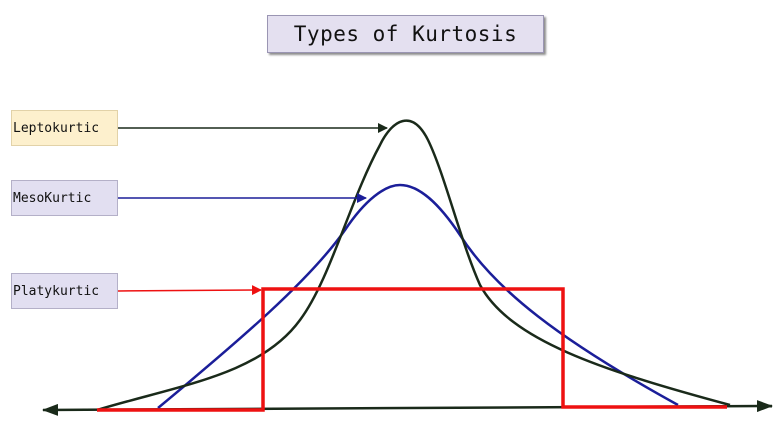 This screenshot has height=424, width=780. What do you see at coordinates (189, 290) in the screenshot?
I see `platykurtic-arrow` at bounding box center [189, 290].